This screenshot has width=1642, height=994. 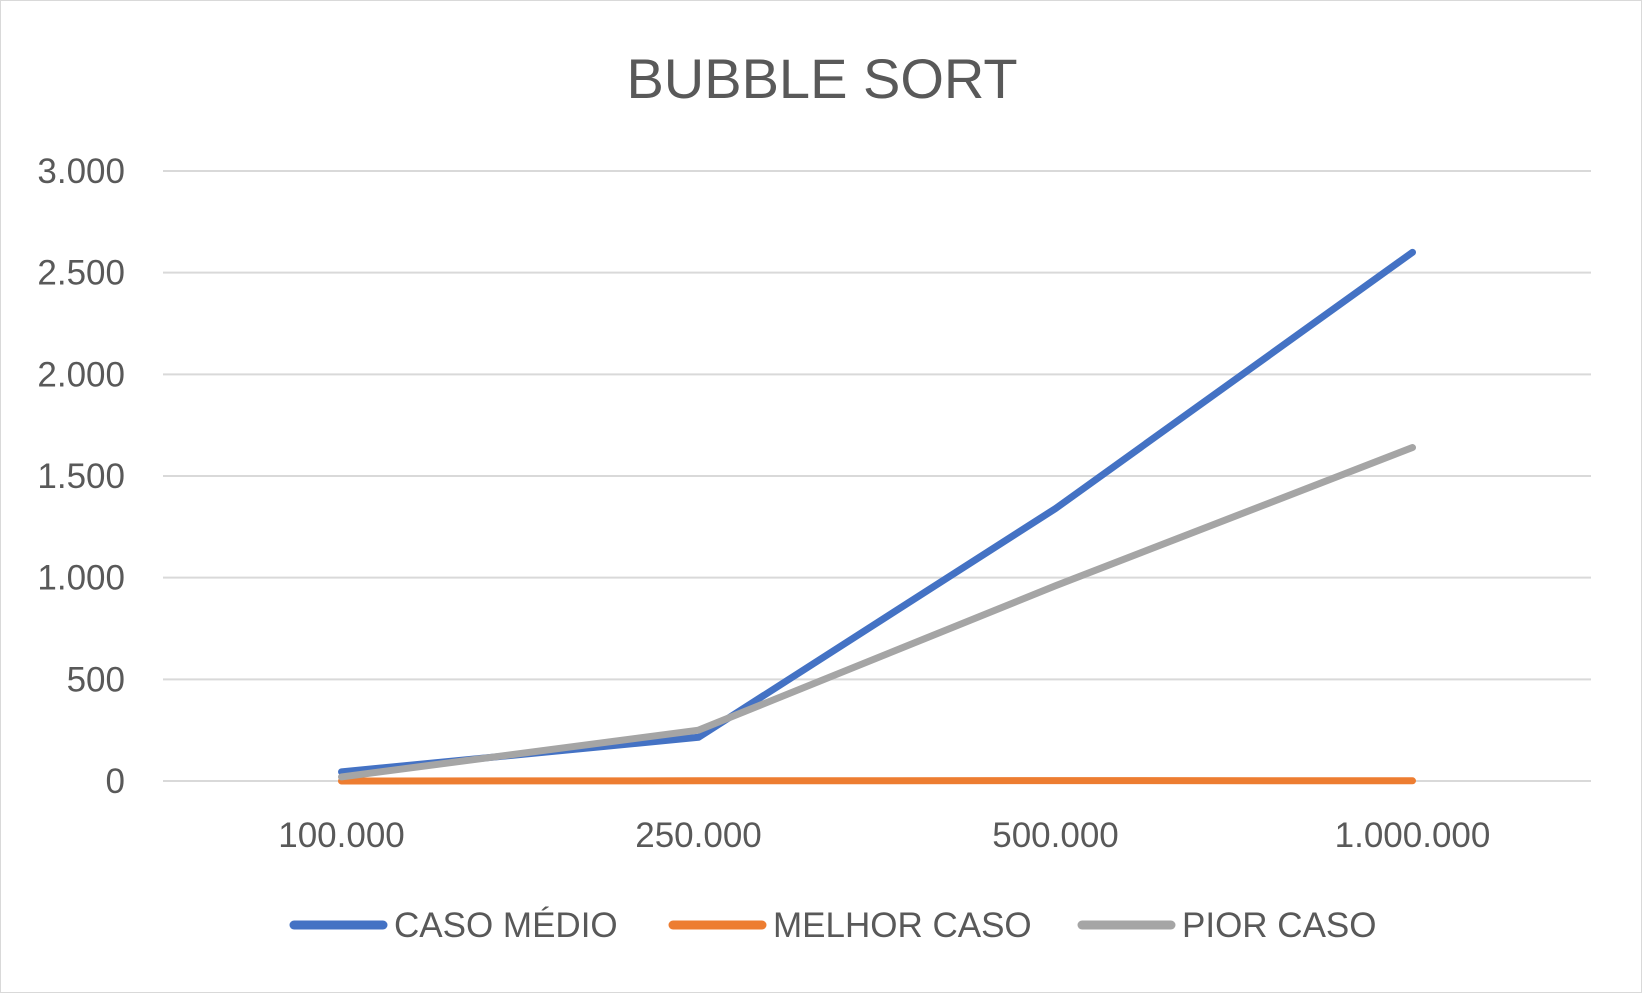 What do you see at coordinates (902, 925) in the screenshot?
I see `legend-label: MELHOR CASO` at bounding box center [902, 925].